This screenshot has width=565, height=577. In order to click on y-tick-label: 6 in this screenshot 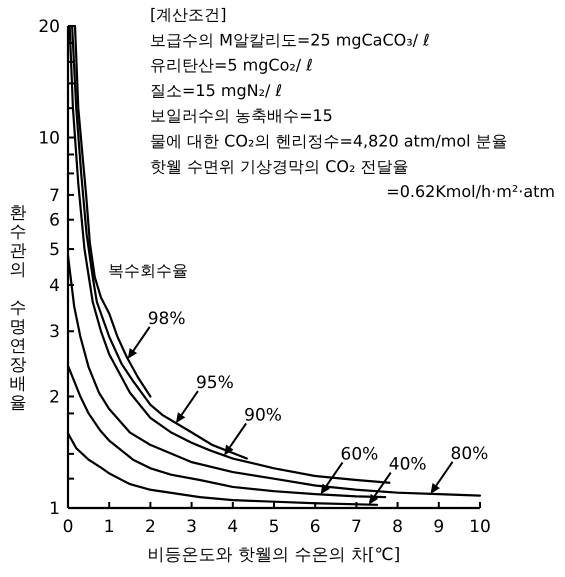, I will do `click(54, 220)`.